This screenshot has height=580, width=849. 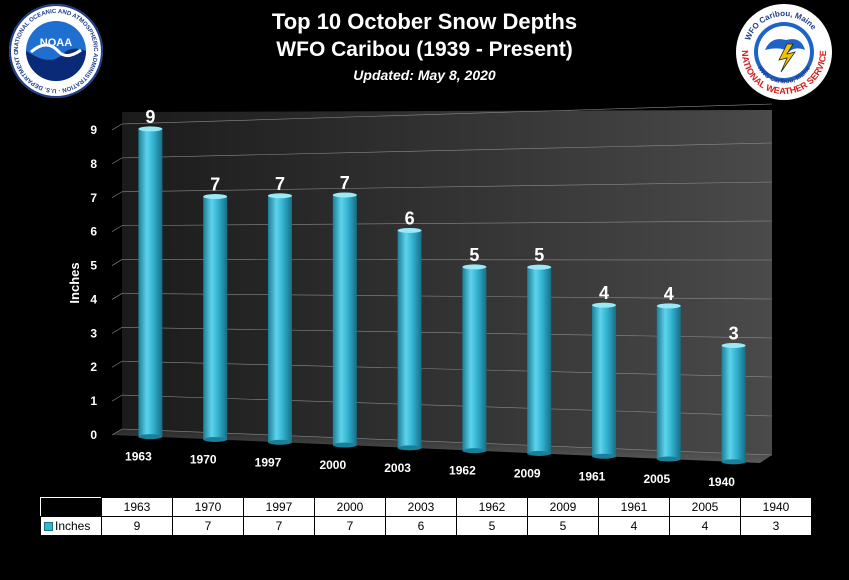 I want to click on x-tick-label: 2003, so click(x=397, y=468).